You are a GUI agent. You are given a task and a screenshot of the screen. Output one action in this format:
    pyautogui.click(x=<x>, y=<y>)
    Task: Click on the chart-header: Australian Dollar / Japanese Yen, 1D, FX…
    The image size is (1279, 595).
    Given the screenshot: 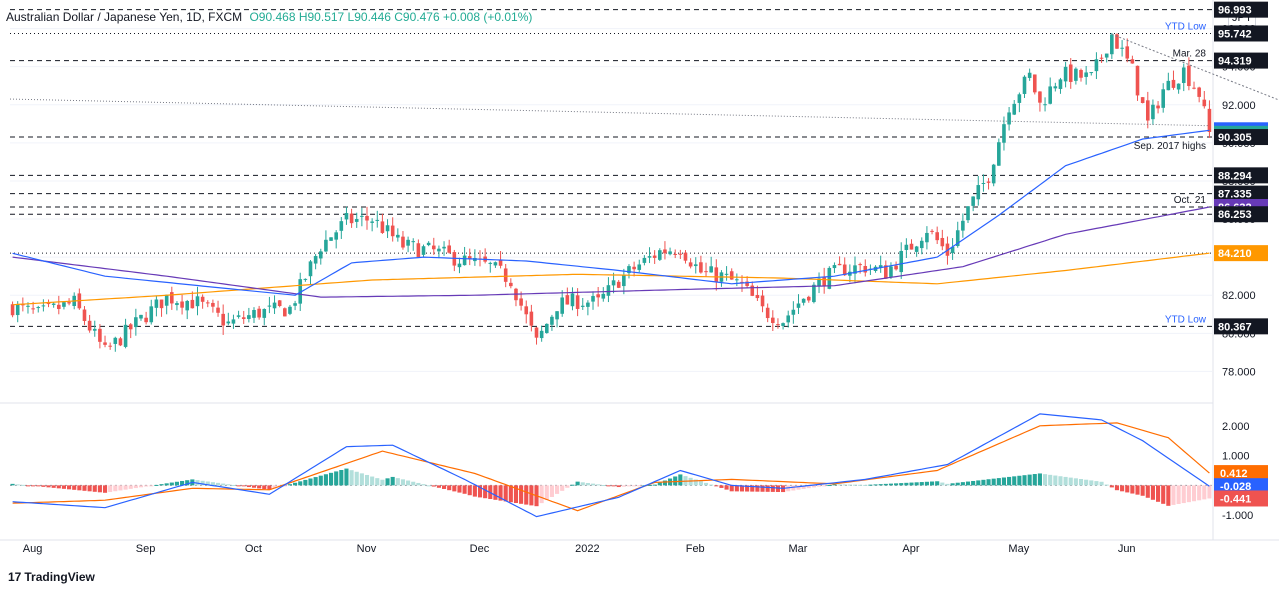 What is the action you would take?
    pyautogui.click(x=269, y=17)
    